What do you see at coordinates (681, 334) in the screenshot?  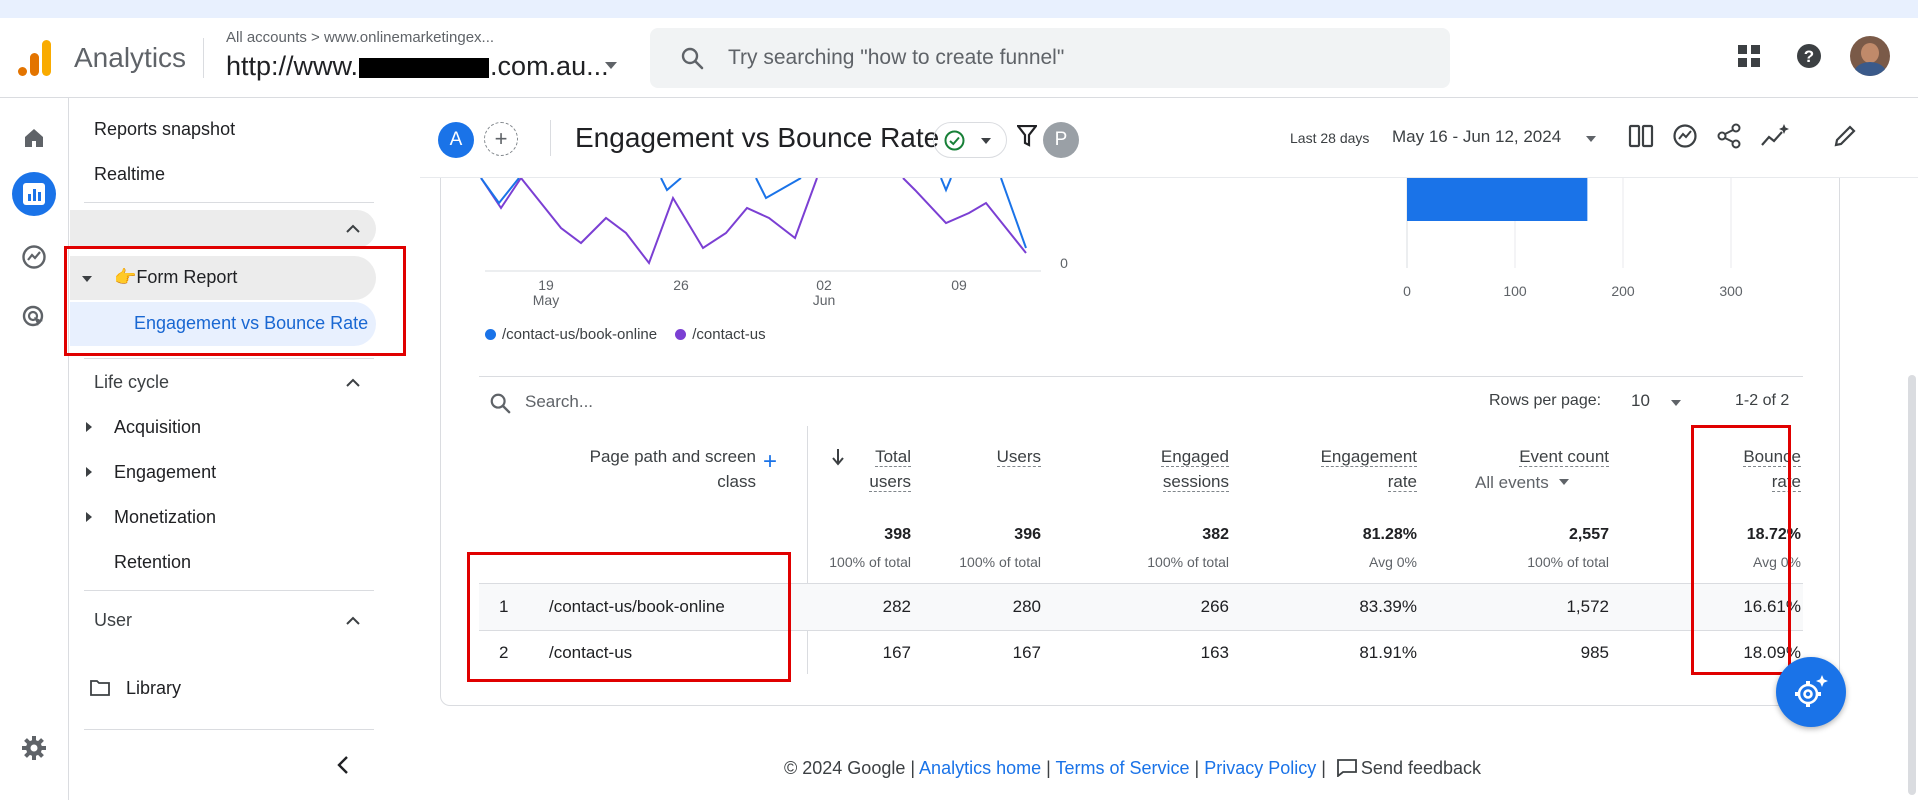 I see `legend-dot-purple` at bounding box center [681, 334].